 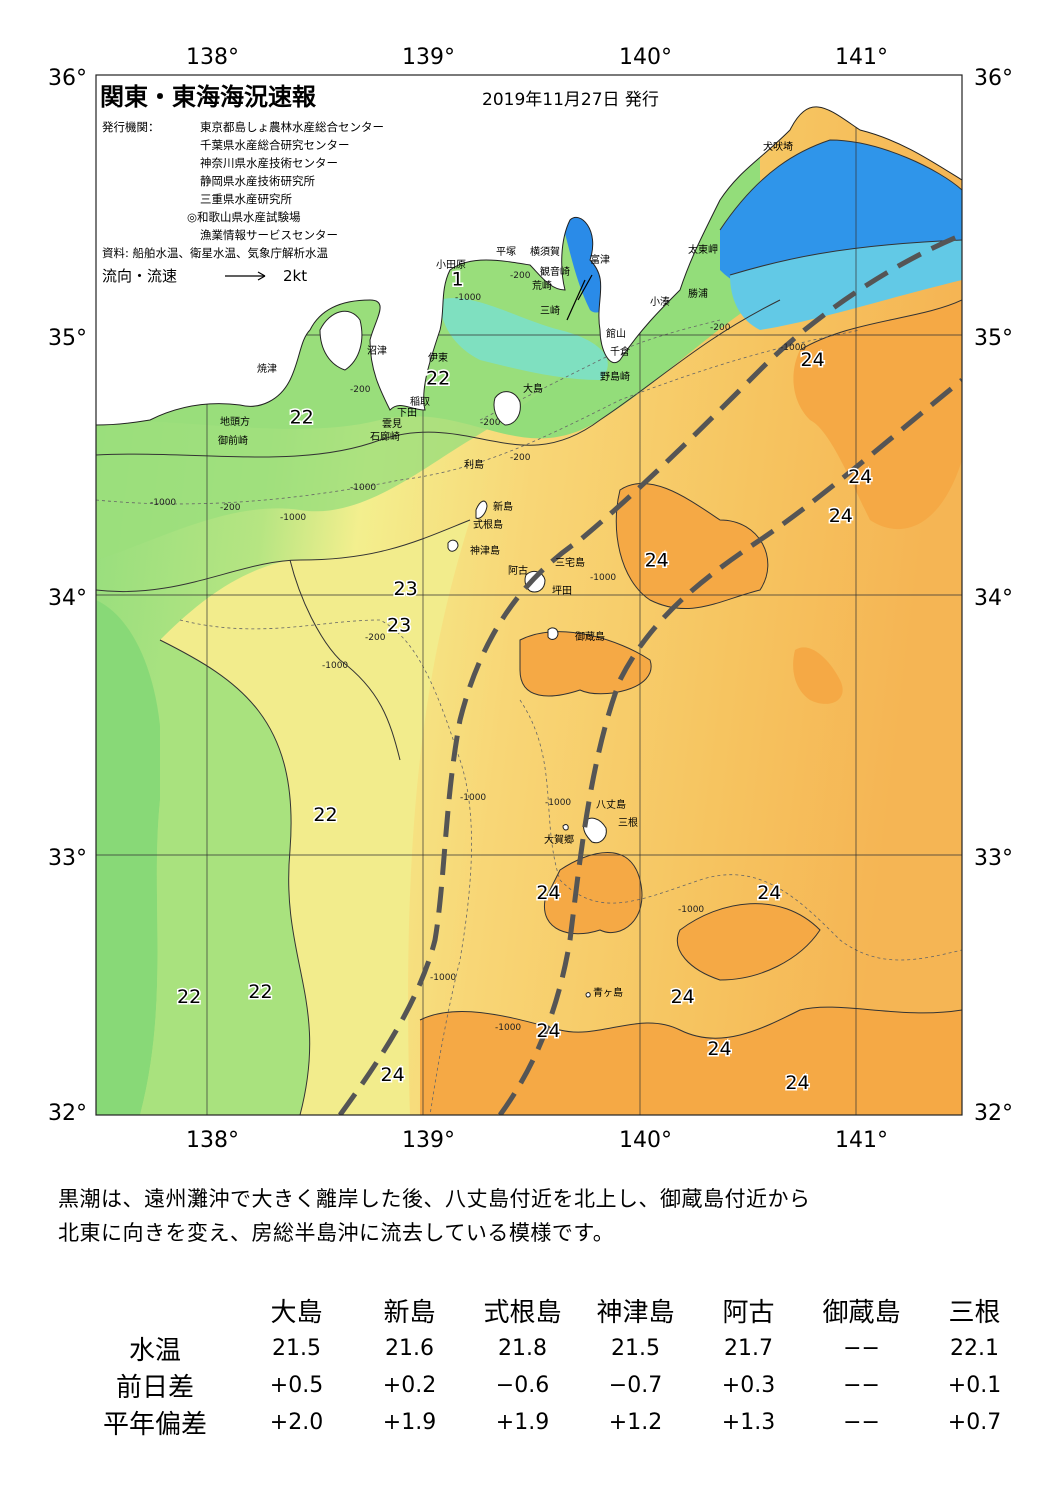 I want to click on table-cell: +0.5, so click(x=296, y=1385).